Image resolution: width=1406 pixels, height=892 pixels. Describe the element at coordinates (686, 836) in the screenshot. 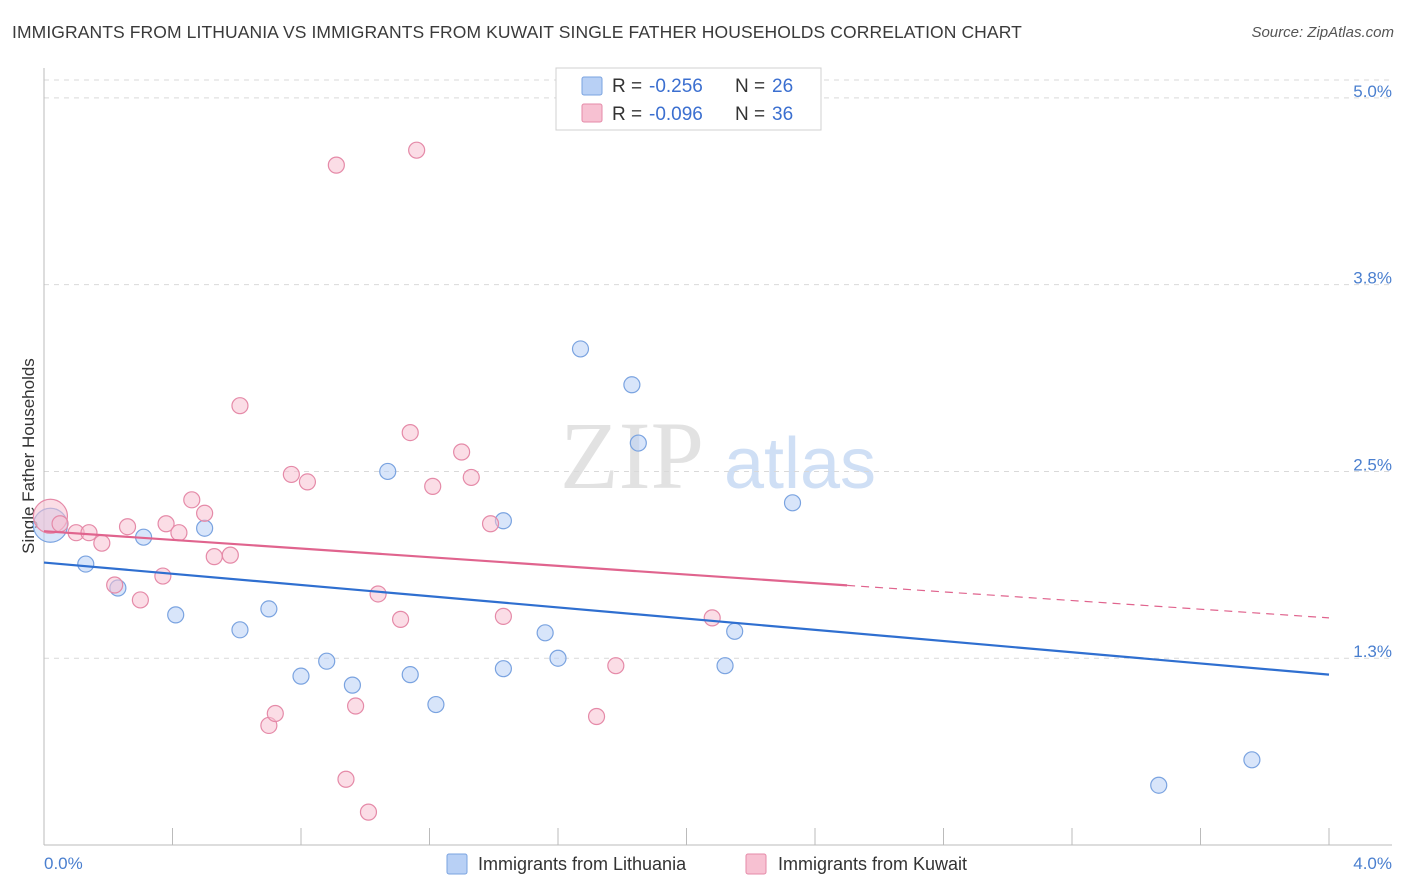

I see `x-ticks` at that location.